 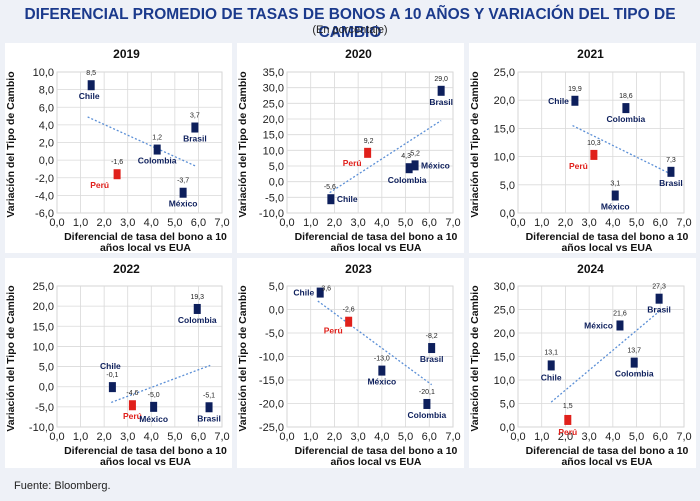 What do you see at coordinates (154, 406) in the screenshot?
I see `chart-2022-point-mexico` at bounding box center [154, 406].